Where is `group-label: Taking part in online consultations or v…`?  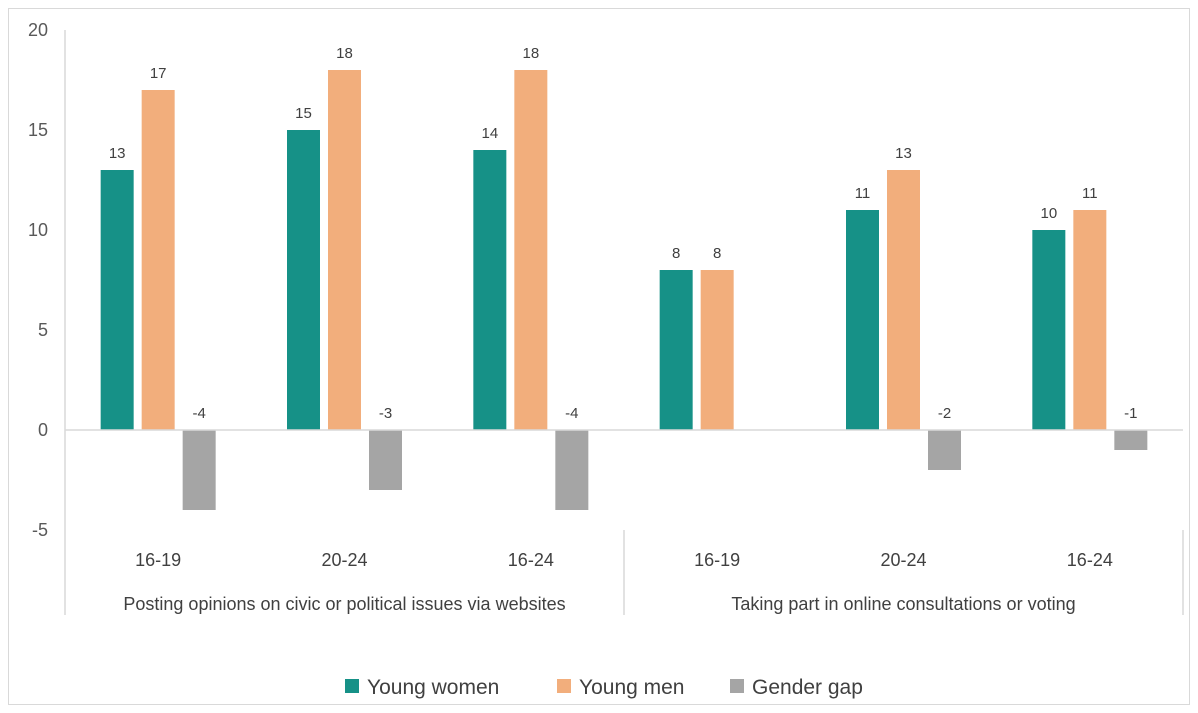 group-label: Taking part in online consultations or v… is located at coordinates (903, 604).